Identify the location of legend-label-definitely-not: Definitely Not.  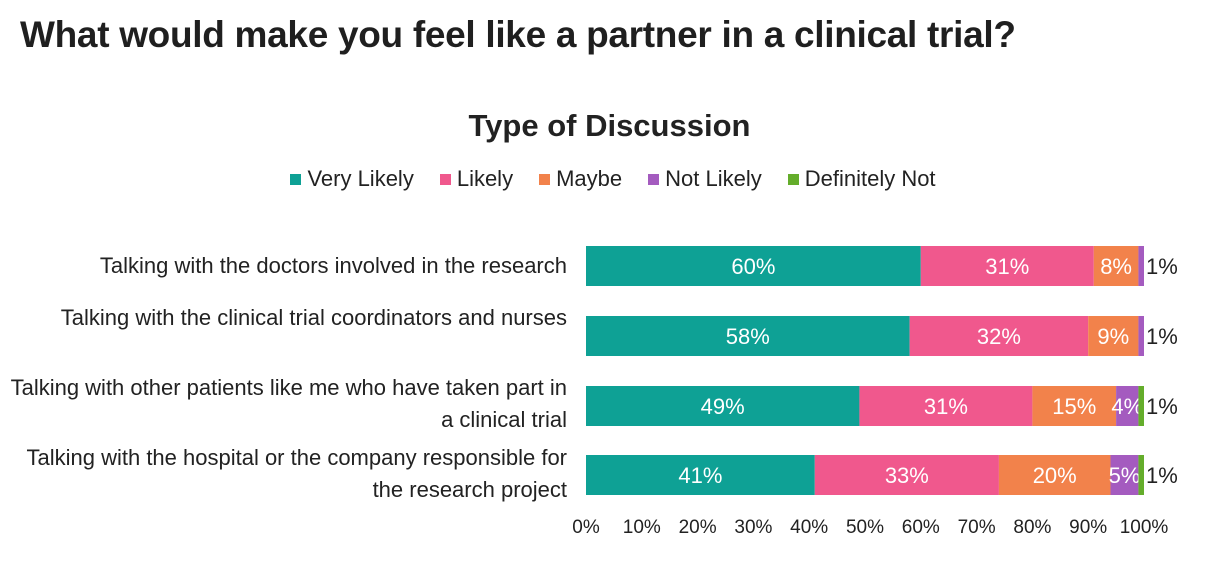
(870, 178).